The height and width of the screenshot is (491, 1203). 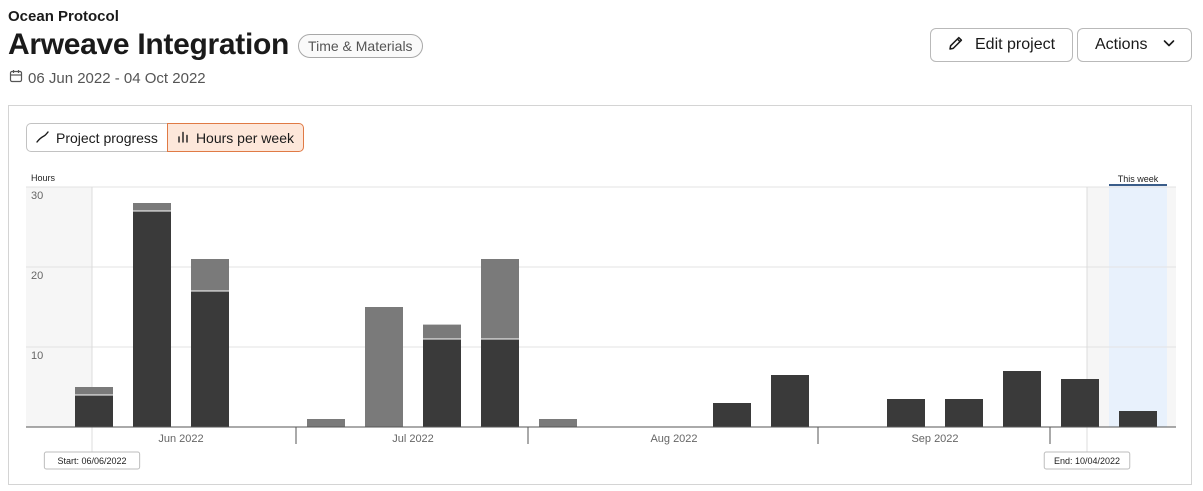 I want to click on project-date-range: 06 Jun 2022 - 04 Oct 2022, so click(x=107, y=78).